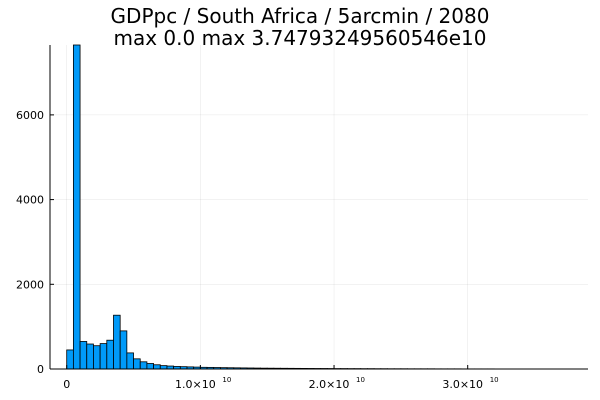  Describe the element at coordinates (195, 384) in the screenshot. I see `x-tick-label: 1.0×10` at that location.